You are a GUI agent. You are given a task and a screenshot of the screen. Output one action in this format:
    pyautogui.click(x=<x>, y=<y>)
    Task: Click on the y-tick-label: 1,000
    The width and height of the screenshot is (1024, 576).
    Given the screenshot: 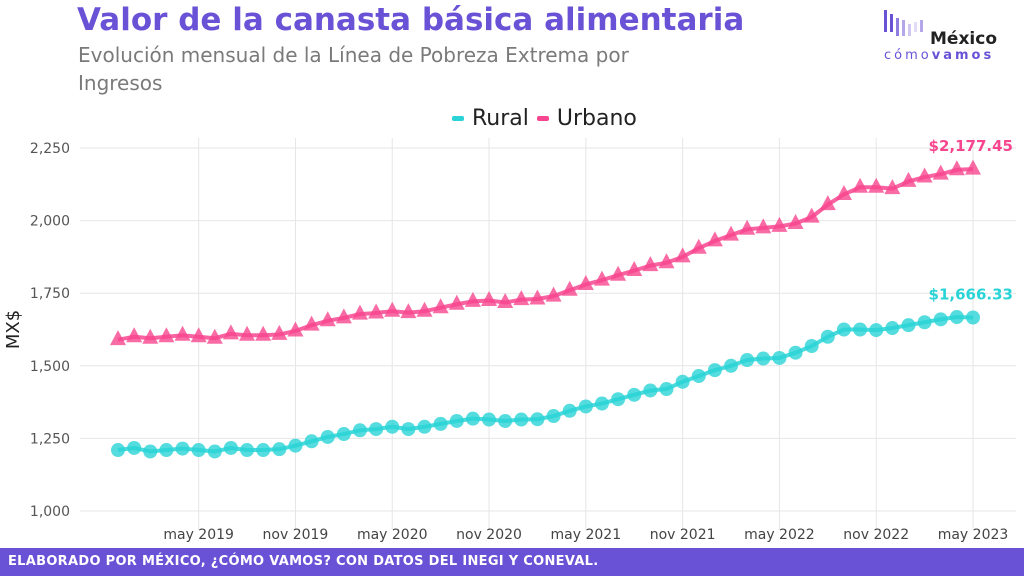 What is the action you would take?
    pyautogui.click(x=50, y=512)
    